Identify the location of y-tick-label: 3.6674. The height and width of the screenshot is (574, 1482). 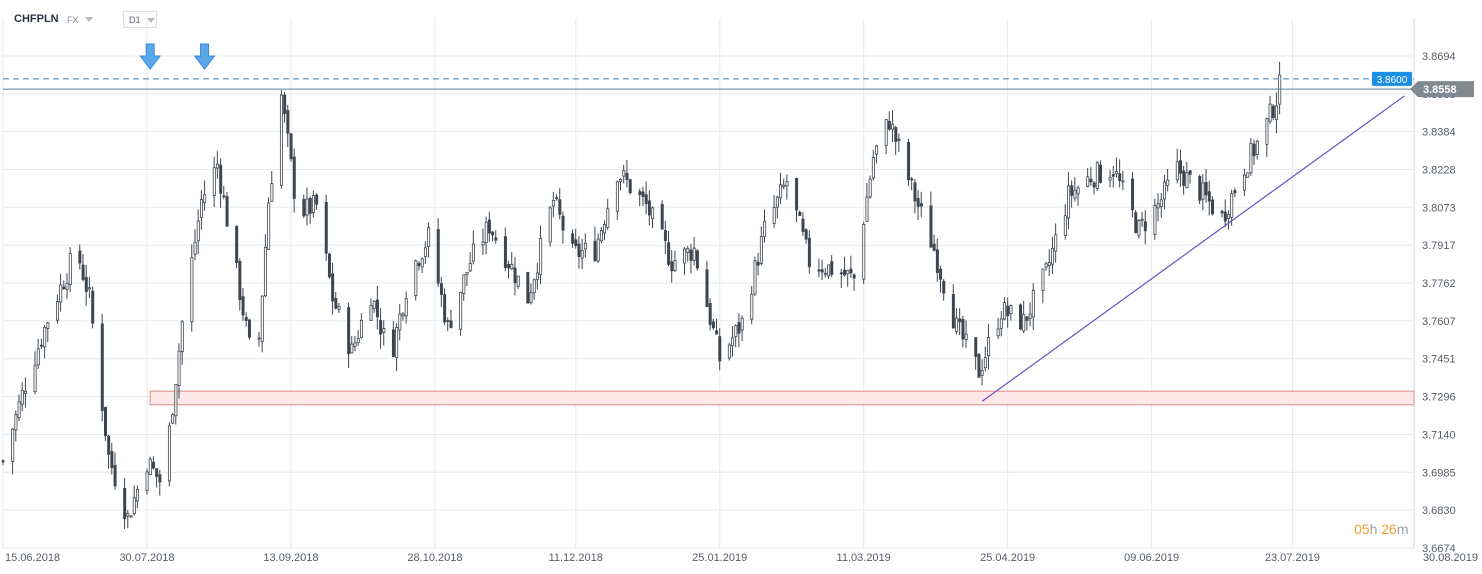
(1439, 549).